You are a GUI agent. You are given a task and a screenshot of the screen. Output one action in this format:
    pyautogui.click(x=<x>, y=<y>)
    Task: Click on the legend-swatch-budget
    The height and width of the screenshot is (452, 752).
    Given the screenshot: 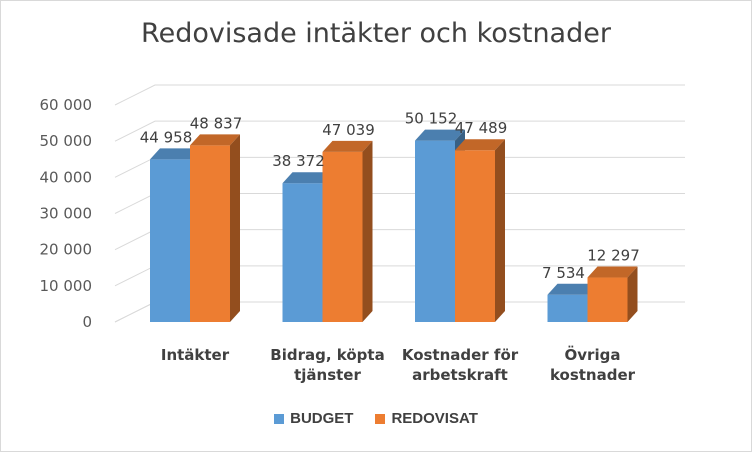 What is the action you would take?
    pyautogui.click(x=279, y=418)
    